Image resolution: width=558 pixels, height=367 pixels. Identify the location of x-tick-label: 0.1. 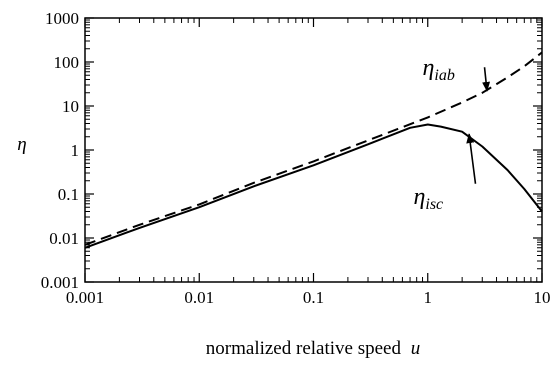
(313, 297).